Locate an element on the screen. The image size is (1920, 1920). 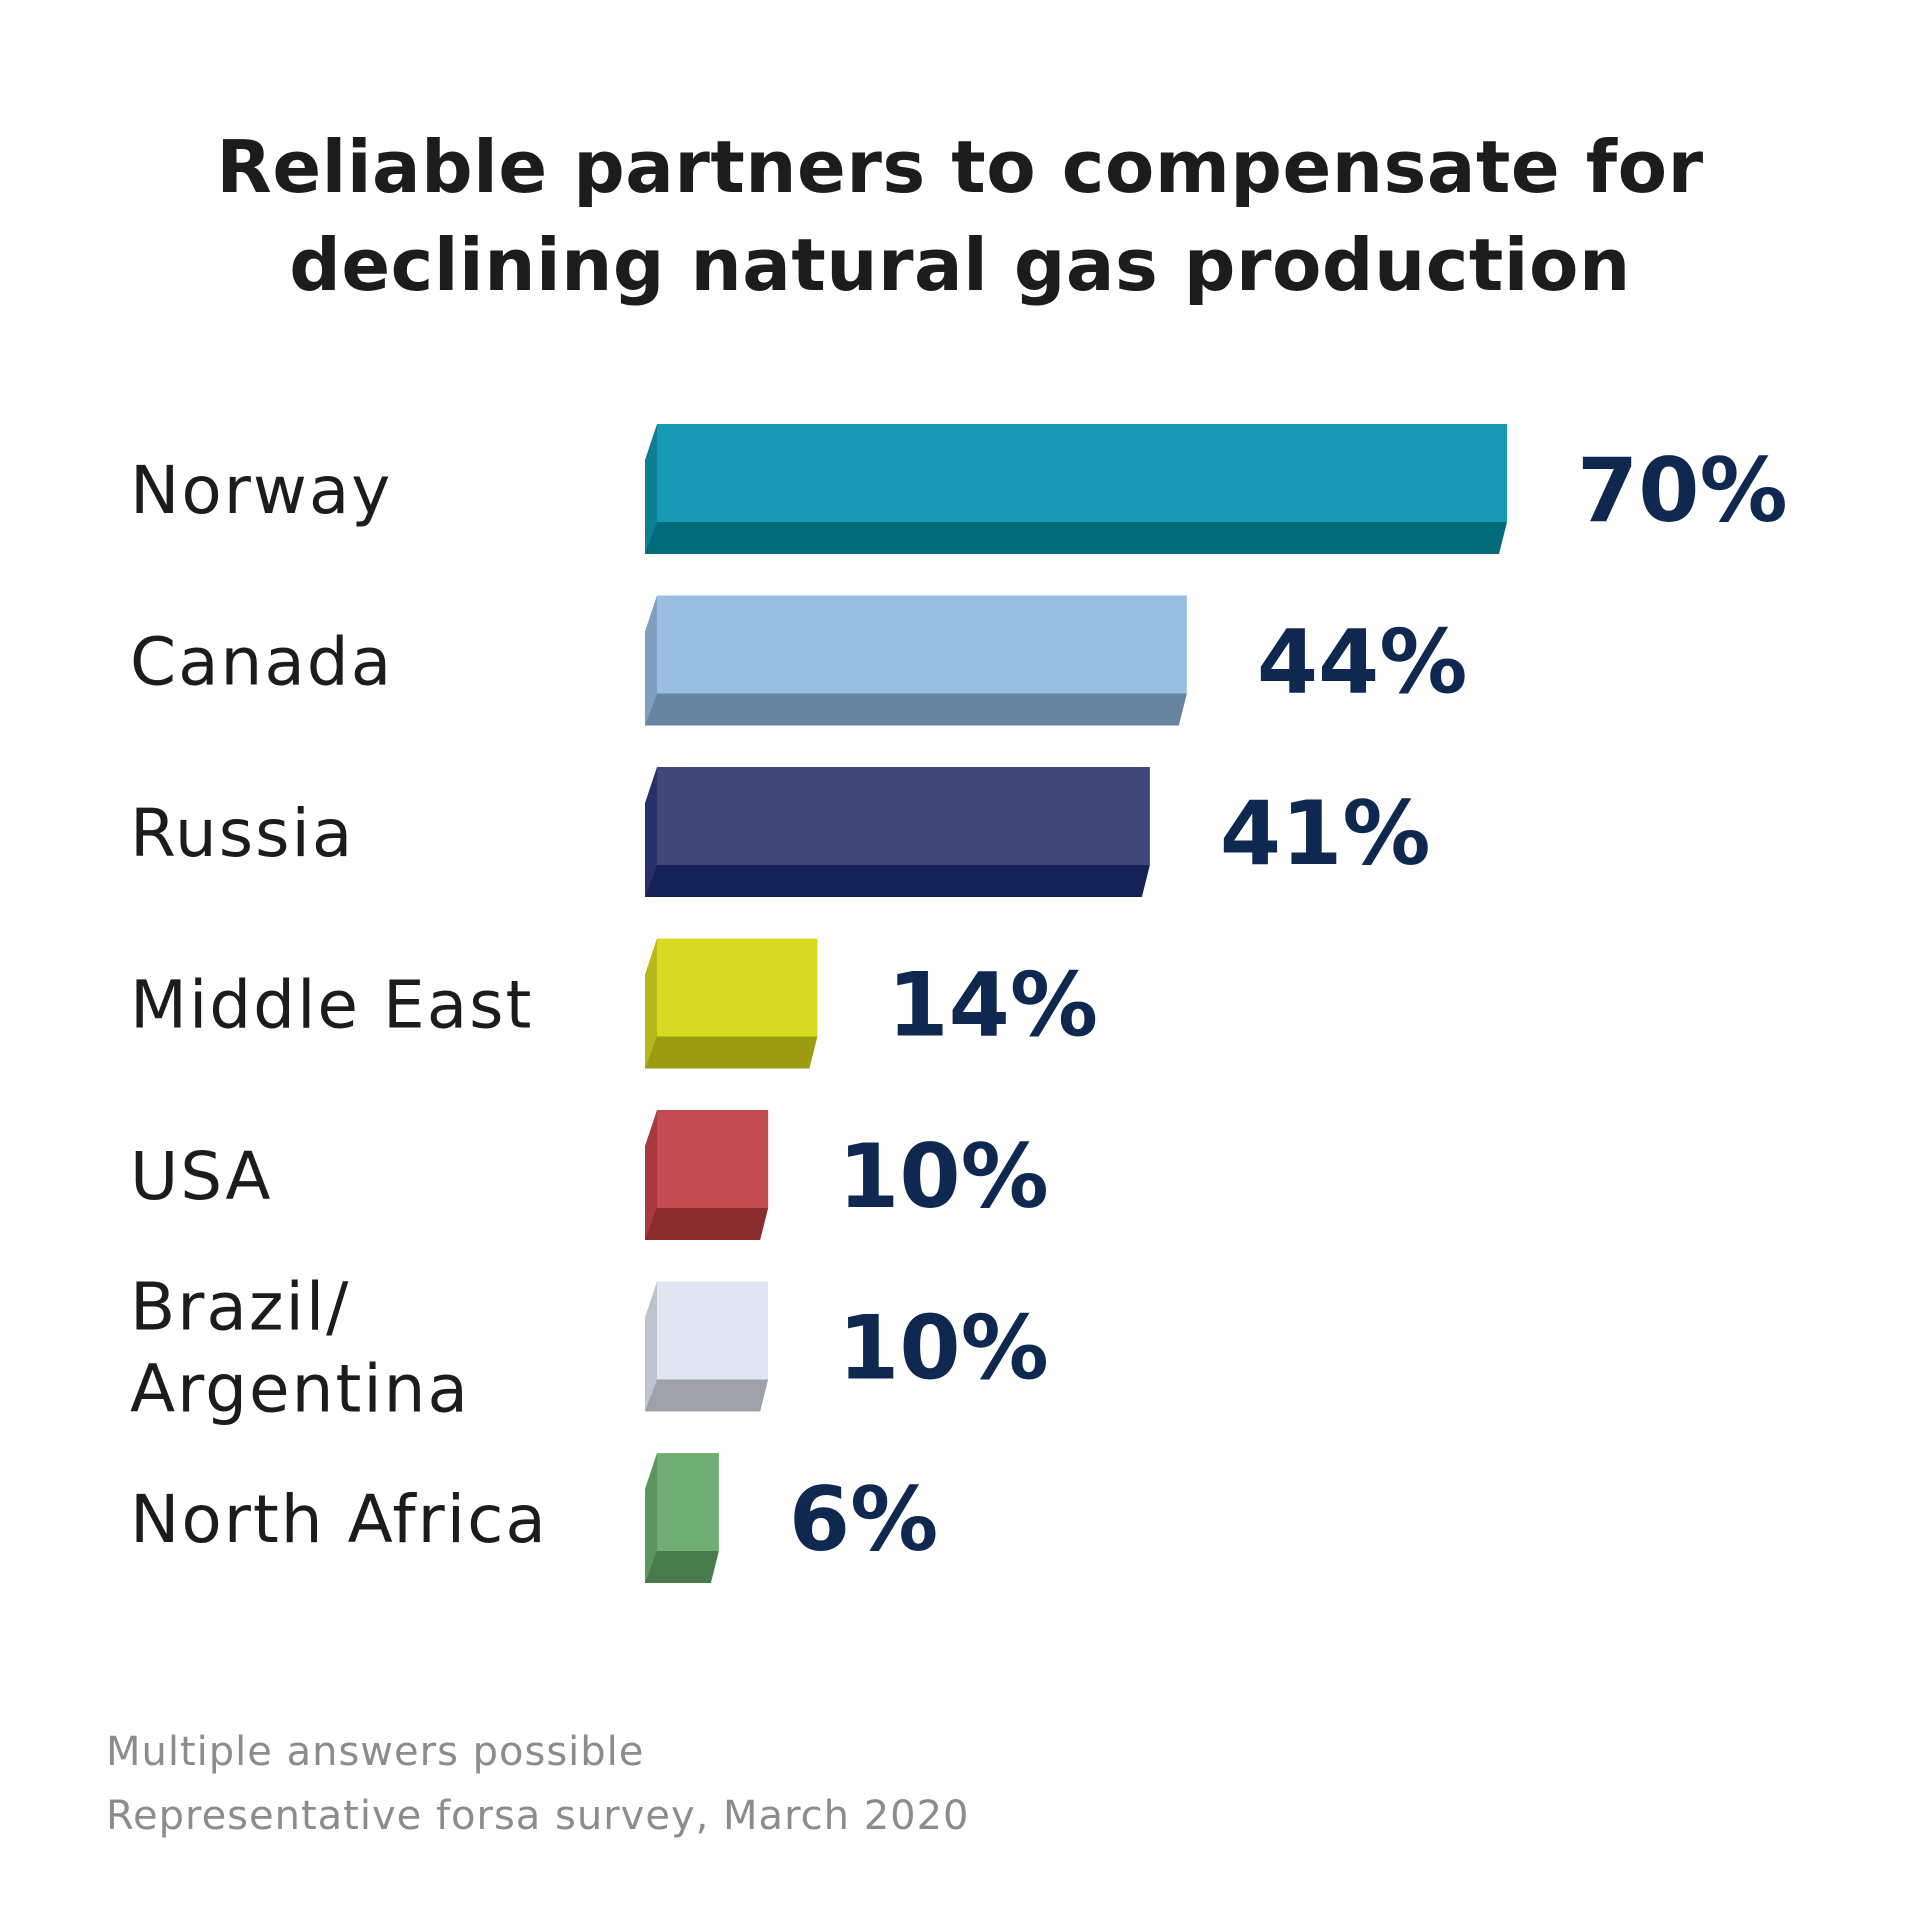
category-label-norway: Norway is located at coordinates (261, 490).